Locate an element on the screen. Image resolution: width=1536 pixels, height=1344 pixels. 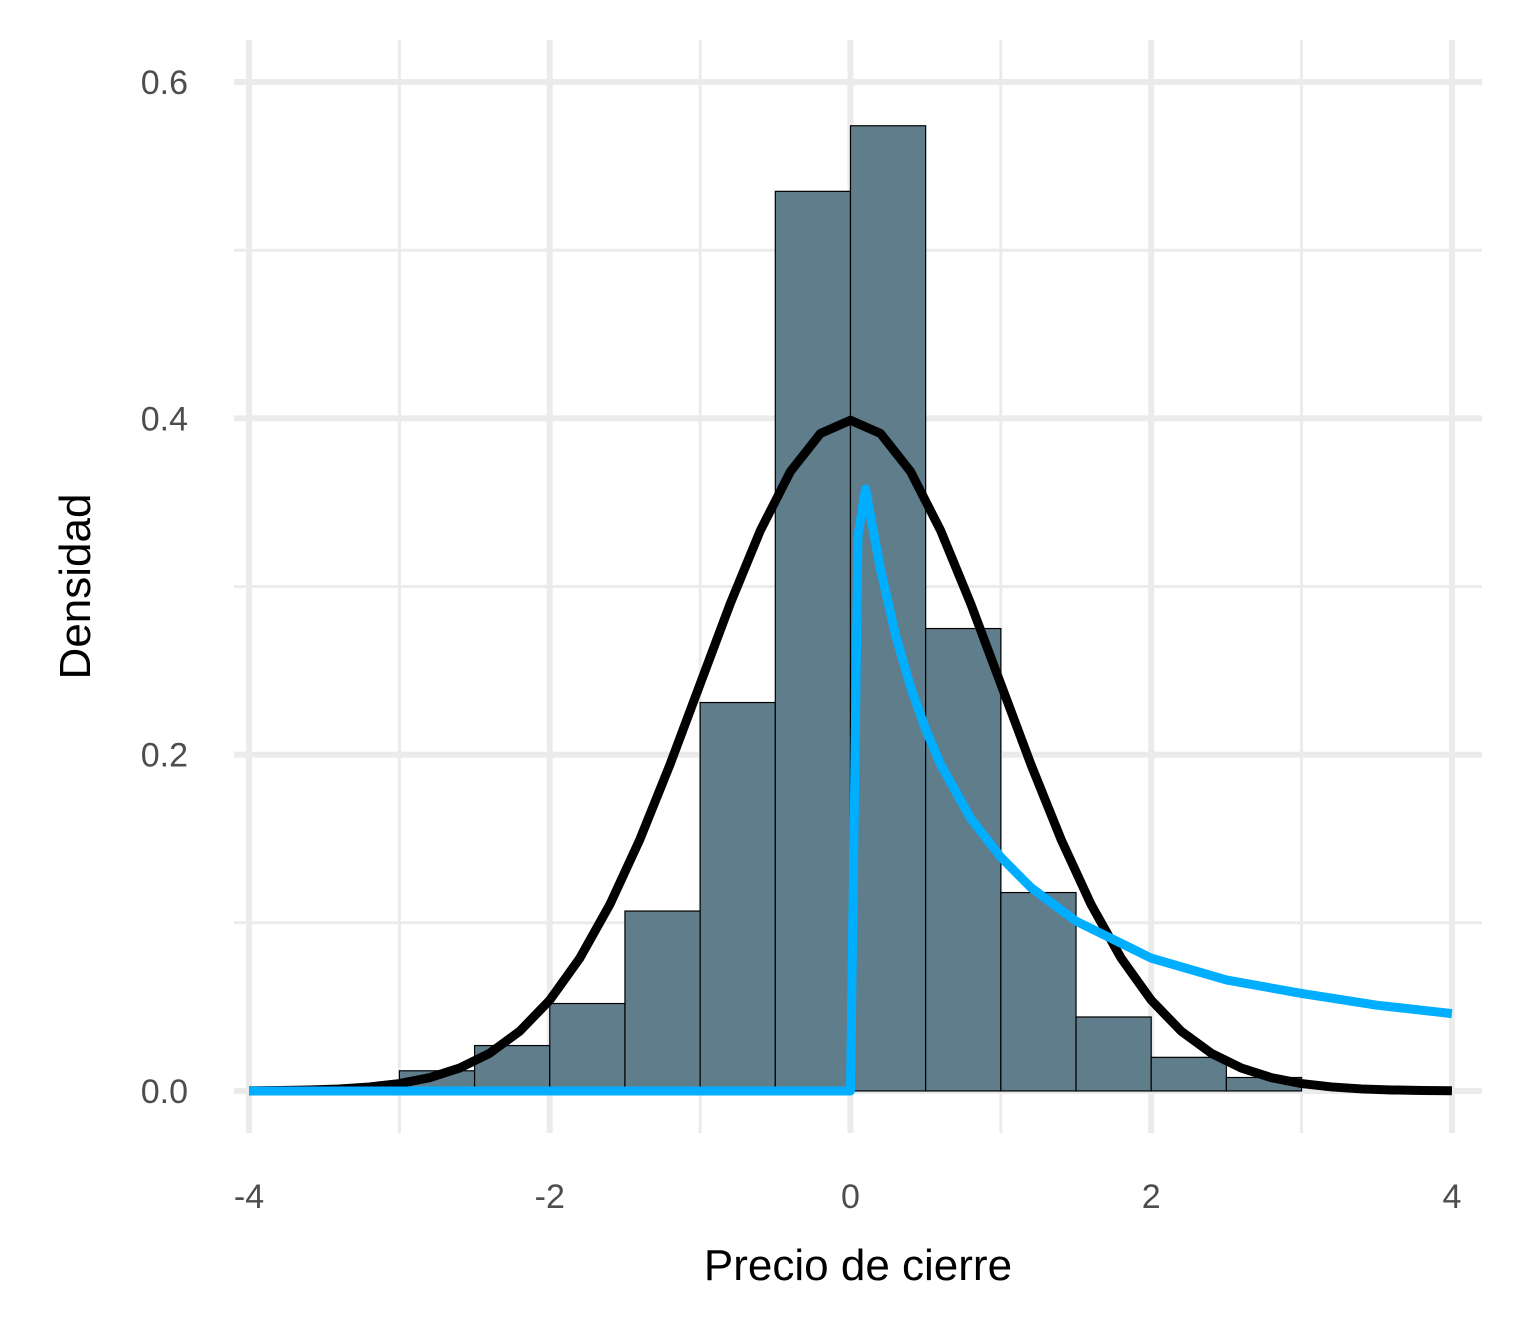
x-tick-label: -2 is located at coordinates (550, 1197).